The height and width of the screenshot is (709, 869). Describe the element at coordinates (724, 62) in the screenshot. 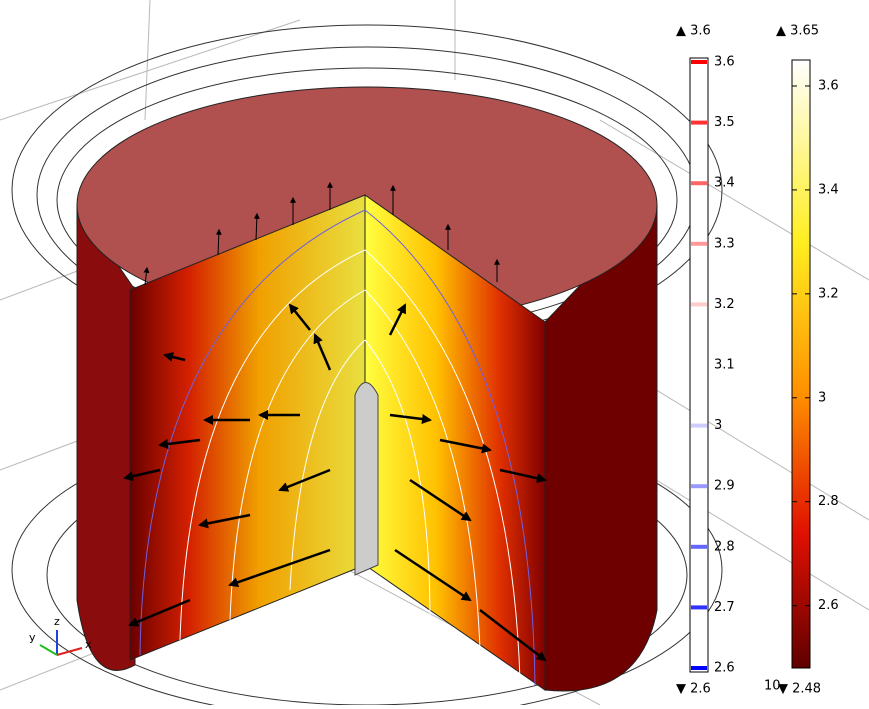

I see `contour-tick-label: 3.6` at that location.